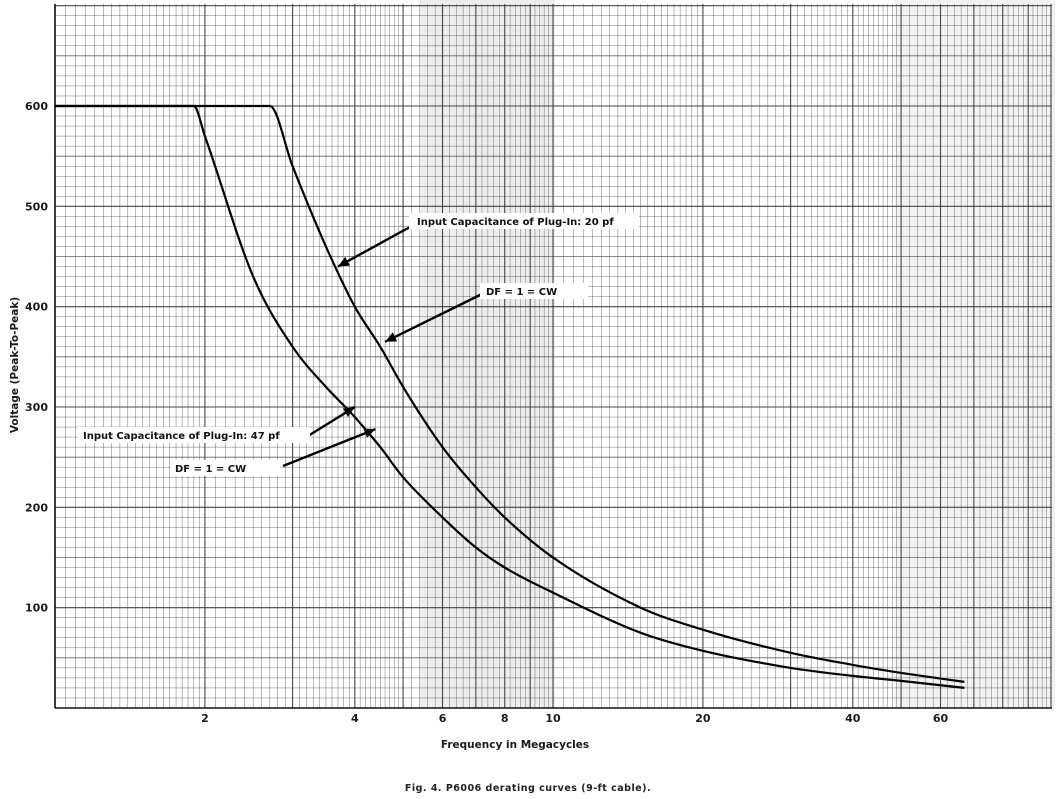 The image size is (1057, 799). Describe the element at coordinates (374, 246) in the screenshot. I see `arrow-20pf` at that location.